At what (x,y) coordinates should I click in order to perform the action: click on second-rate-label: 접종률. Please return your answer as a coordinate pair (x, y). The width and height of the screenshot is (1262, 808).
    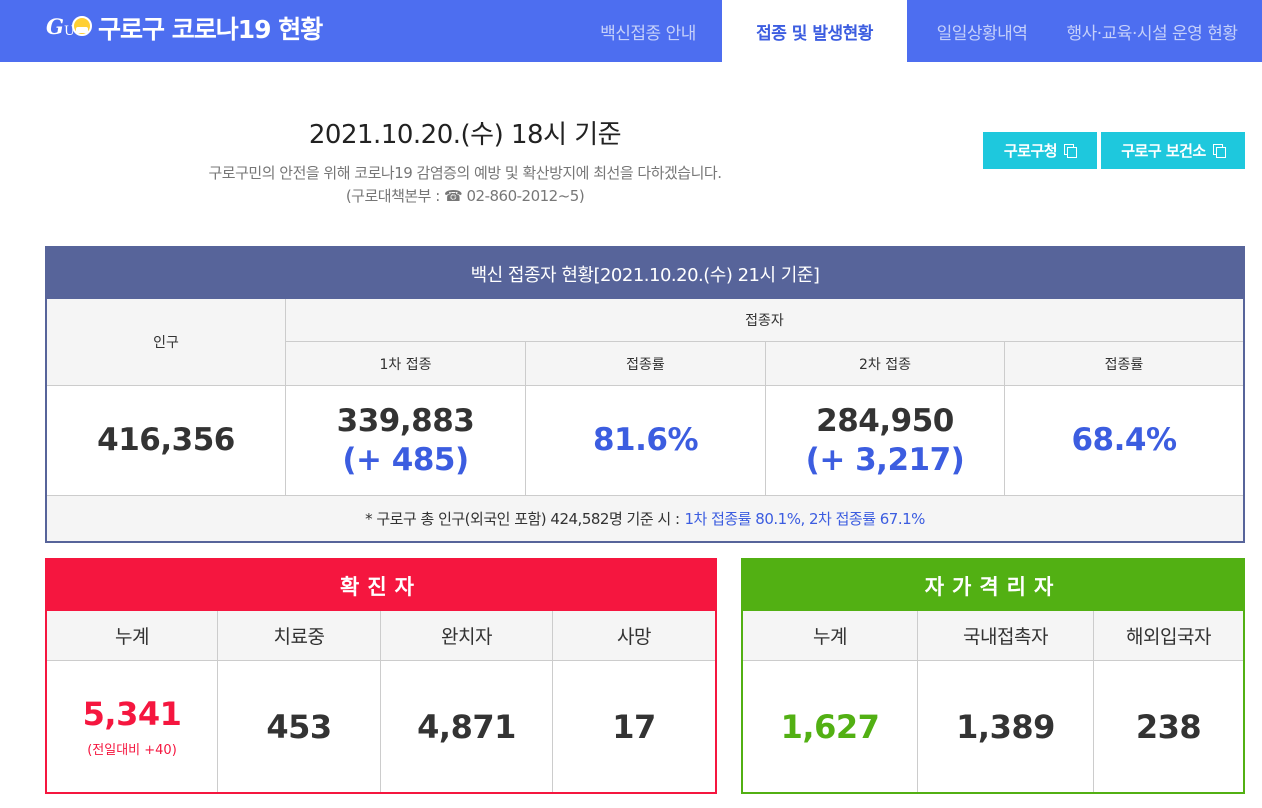
    Looking at the image, I should click on (1124, 364).